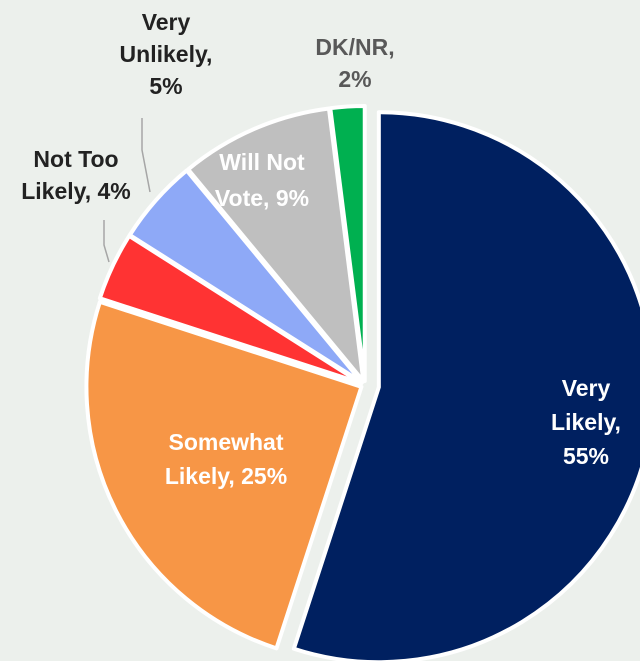  I want to click on slice-label-line: Likely, 4%, so click(76, 191).